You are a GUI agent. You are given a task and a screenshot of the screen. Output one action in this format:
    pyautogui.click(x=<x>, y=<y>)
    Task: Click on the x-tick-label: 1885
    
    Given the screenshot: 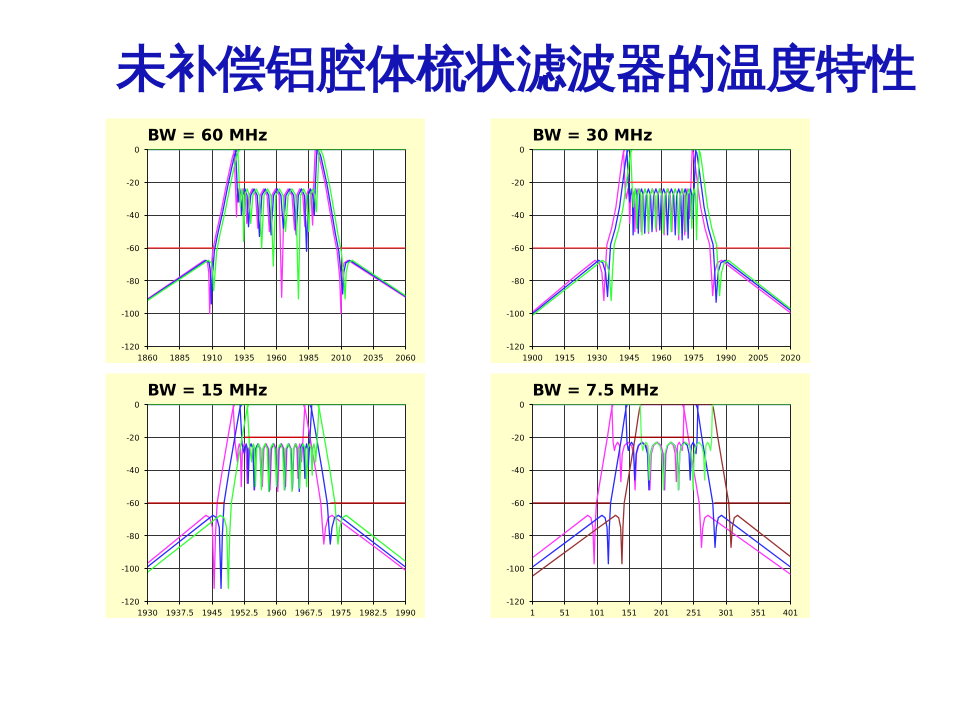 What is the action you would take?
    pyautogui.click(x=180, y=358)
    